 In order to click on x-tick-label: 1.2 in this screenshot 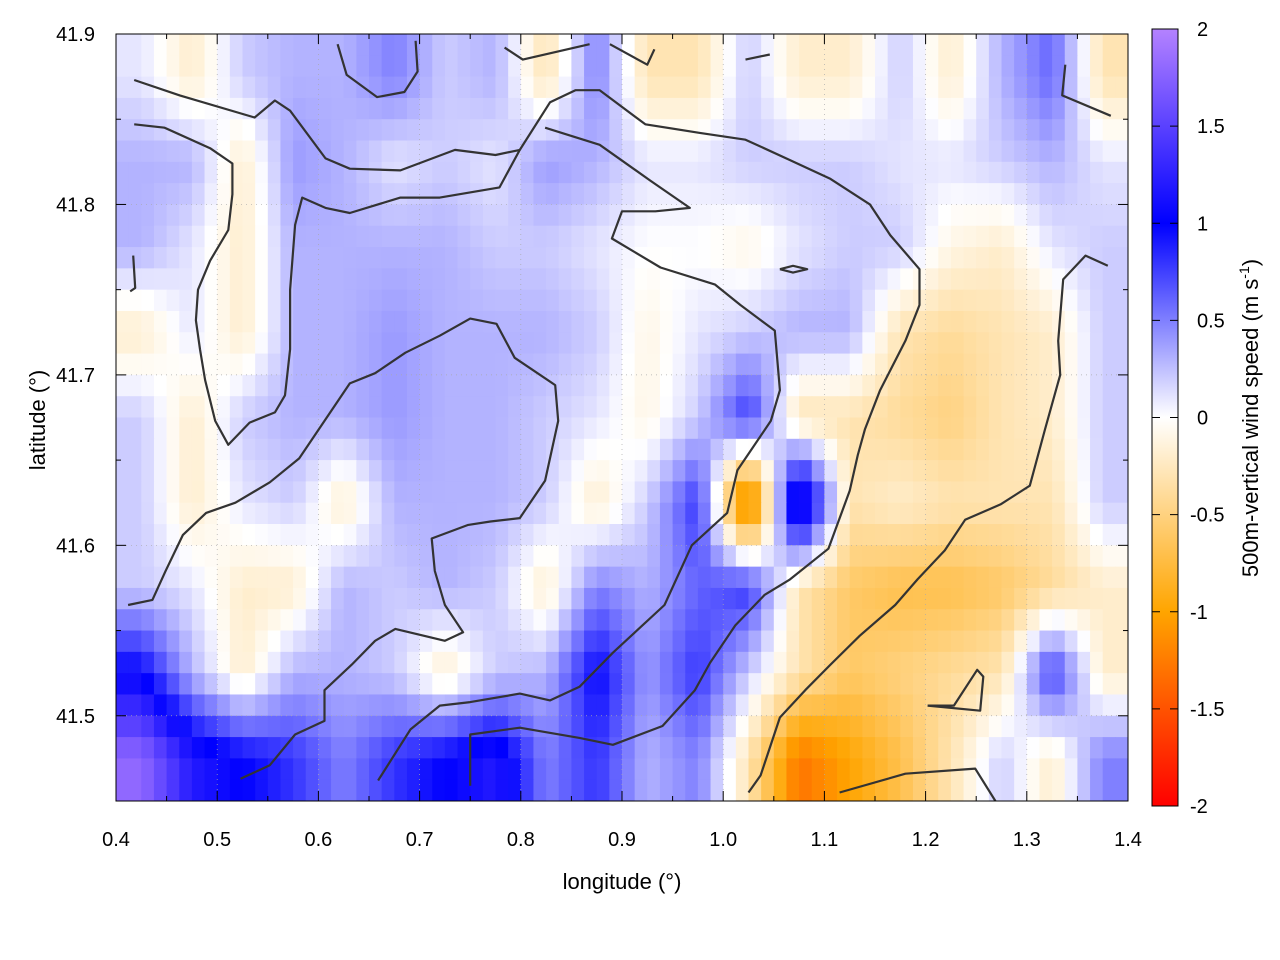, I will do `click(926, 840)`.